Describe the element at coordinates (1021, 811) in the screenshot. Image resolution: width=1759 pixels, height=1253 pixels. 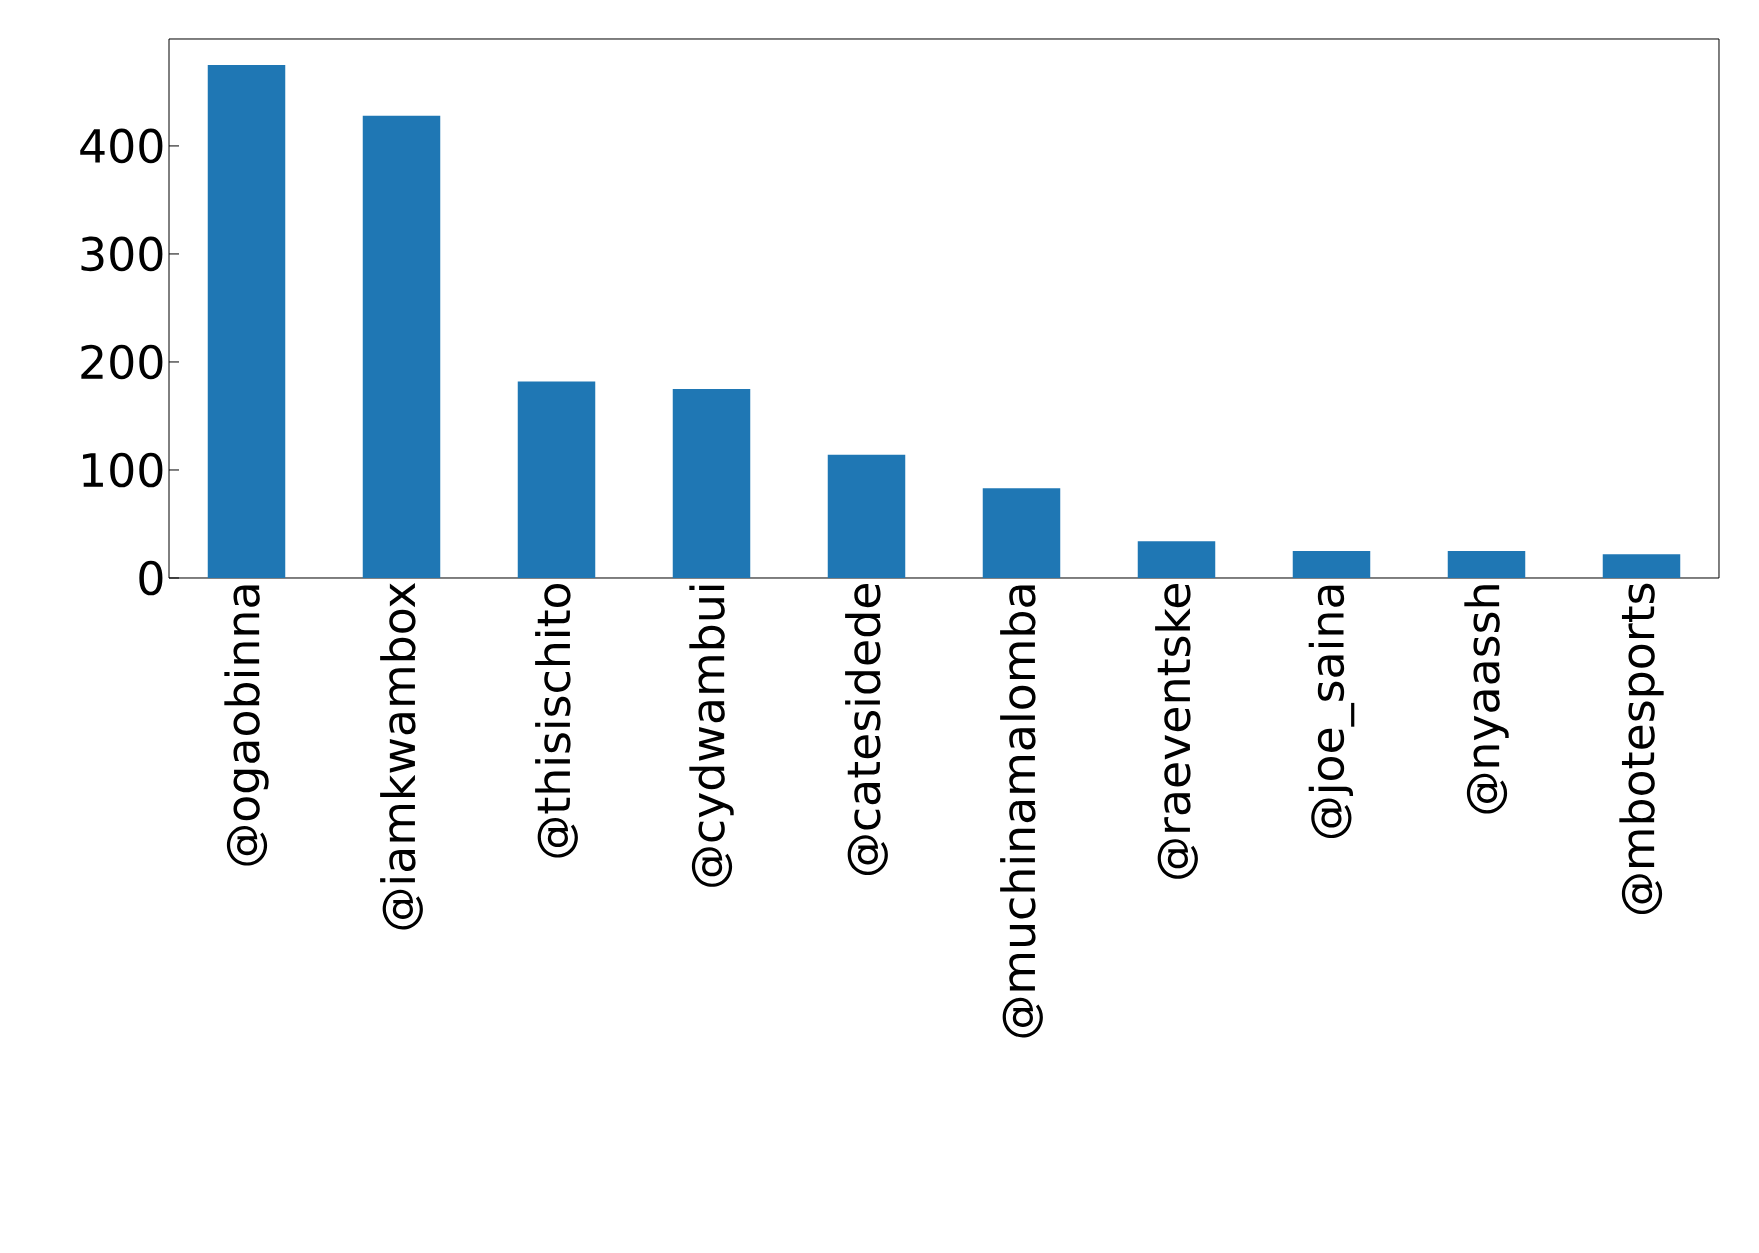
I see `x-tick-label: @muchinamalomba` at that location.